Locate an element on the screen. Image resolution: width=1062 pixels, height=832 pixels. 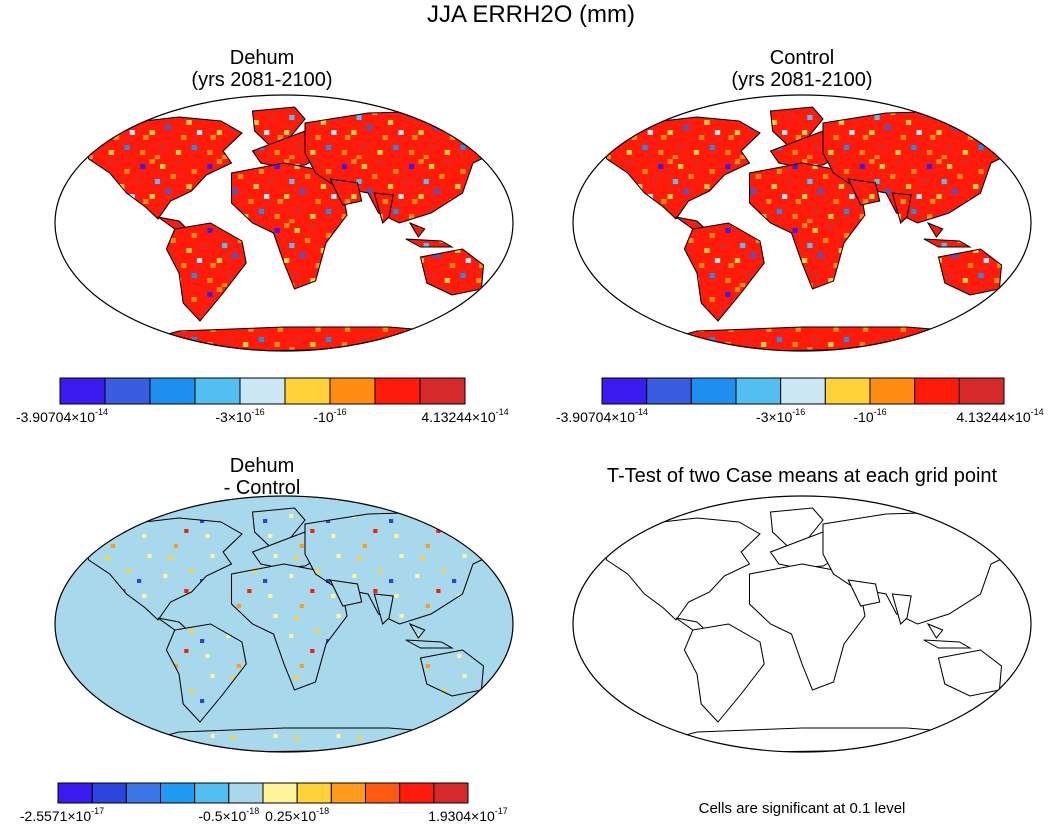
panel-title-line1: Control is located at coordinates (802, 58).